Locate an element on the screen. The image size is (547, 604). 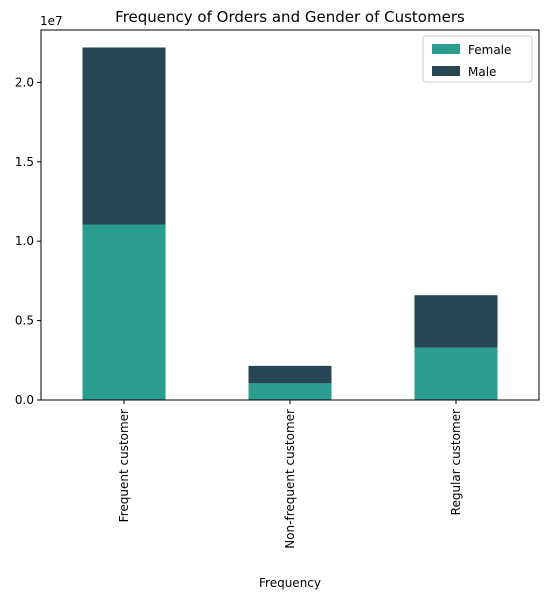
y-tick-label: 2.0 is located at coordinates (24, 82).